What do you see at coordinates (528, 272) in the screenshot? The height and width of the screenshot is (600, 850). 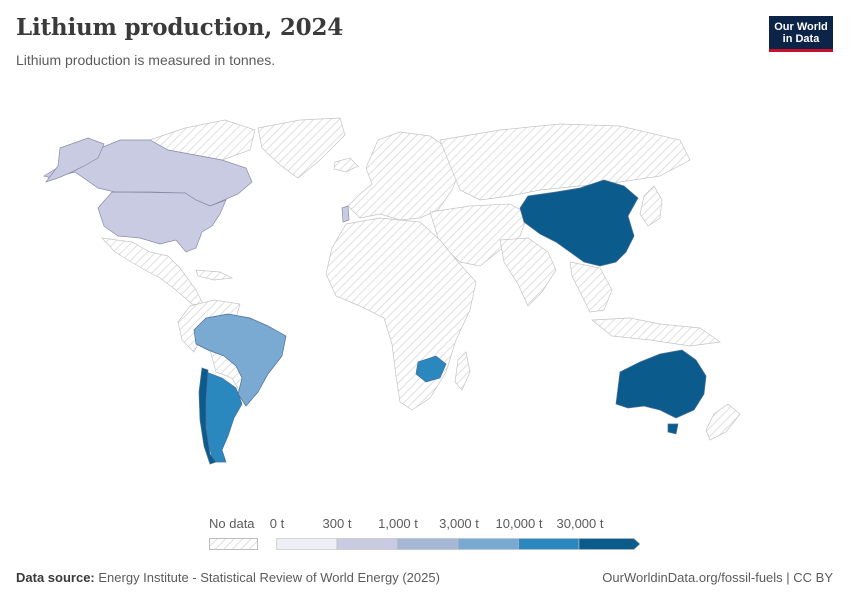 I see `map-south-asia` at bounding box center [528, 272].